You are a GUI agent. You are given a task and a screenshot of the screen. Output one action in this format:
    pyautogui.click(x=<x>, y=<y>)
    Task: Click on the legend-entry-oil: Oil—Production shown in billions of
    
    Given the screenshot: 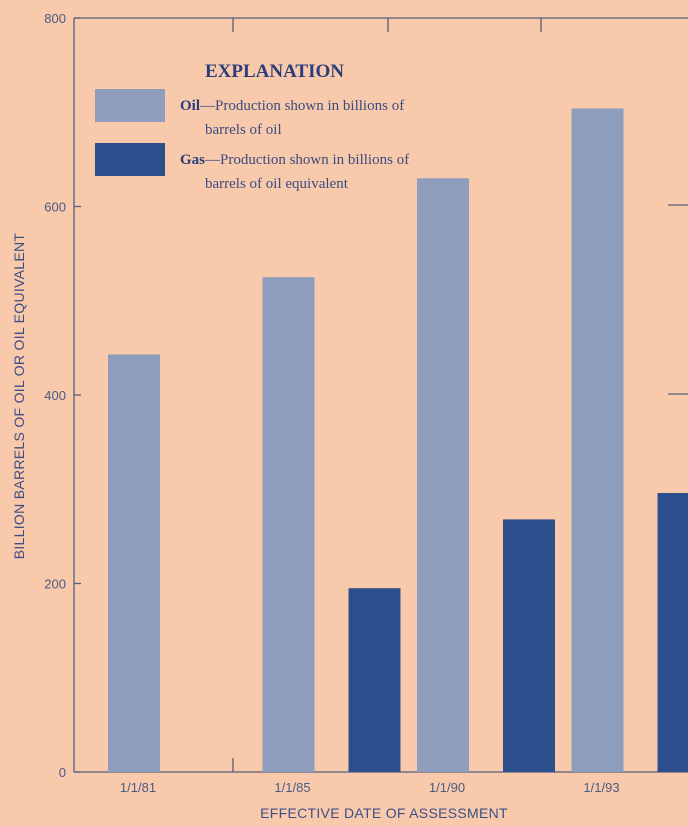 What is the action you would take?
    pyautogui.click(x=292, y=106)
    